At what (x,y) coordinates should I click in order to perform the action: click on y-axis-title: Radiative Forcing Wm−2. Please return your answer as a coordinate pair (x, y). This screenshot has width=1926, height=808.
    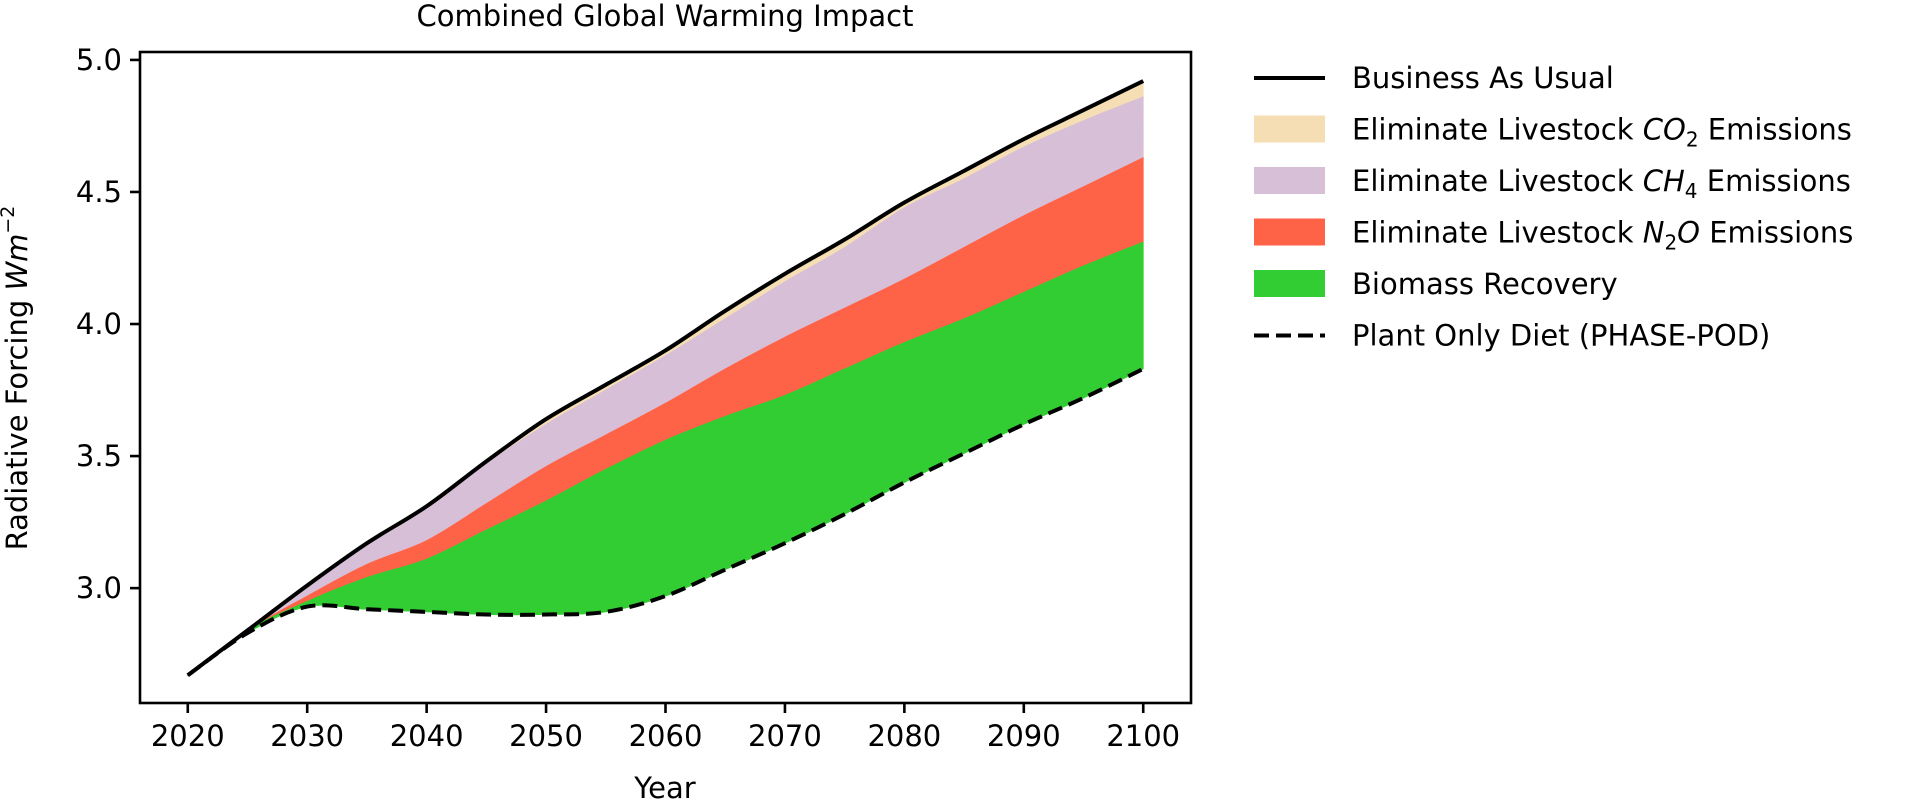
    Looking at the image, I should click on (17, 378).